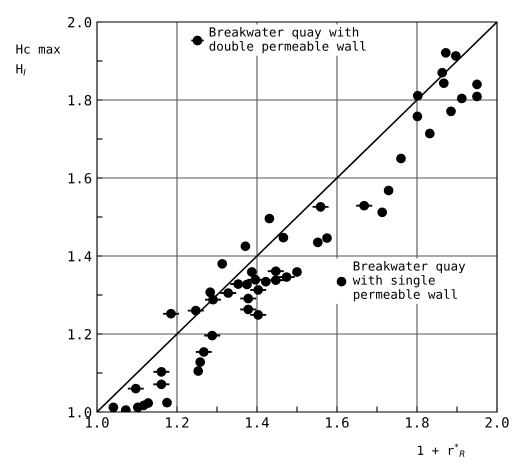  What do you see at coordinates (441, 450) in the screenshot?
I see `x-axis-title: 1 + r$^{*}$$_{R}$` at bounding box center [441, 450].